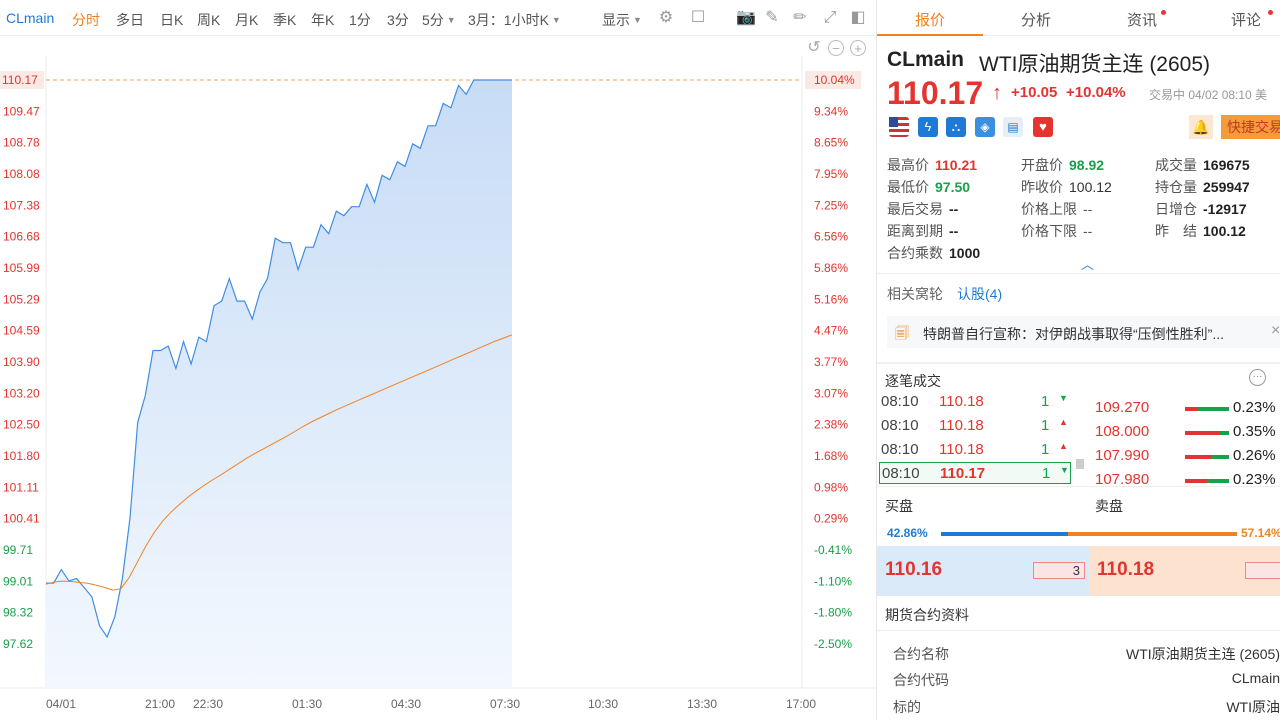 Image resolution: width=1280 pixels, height=720 pixels. I want to click on price-distribution-row: 109.270 0.23%, so click(1185, 407).